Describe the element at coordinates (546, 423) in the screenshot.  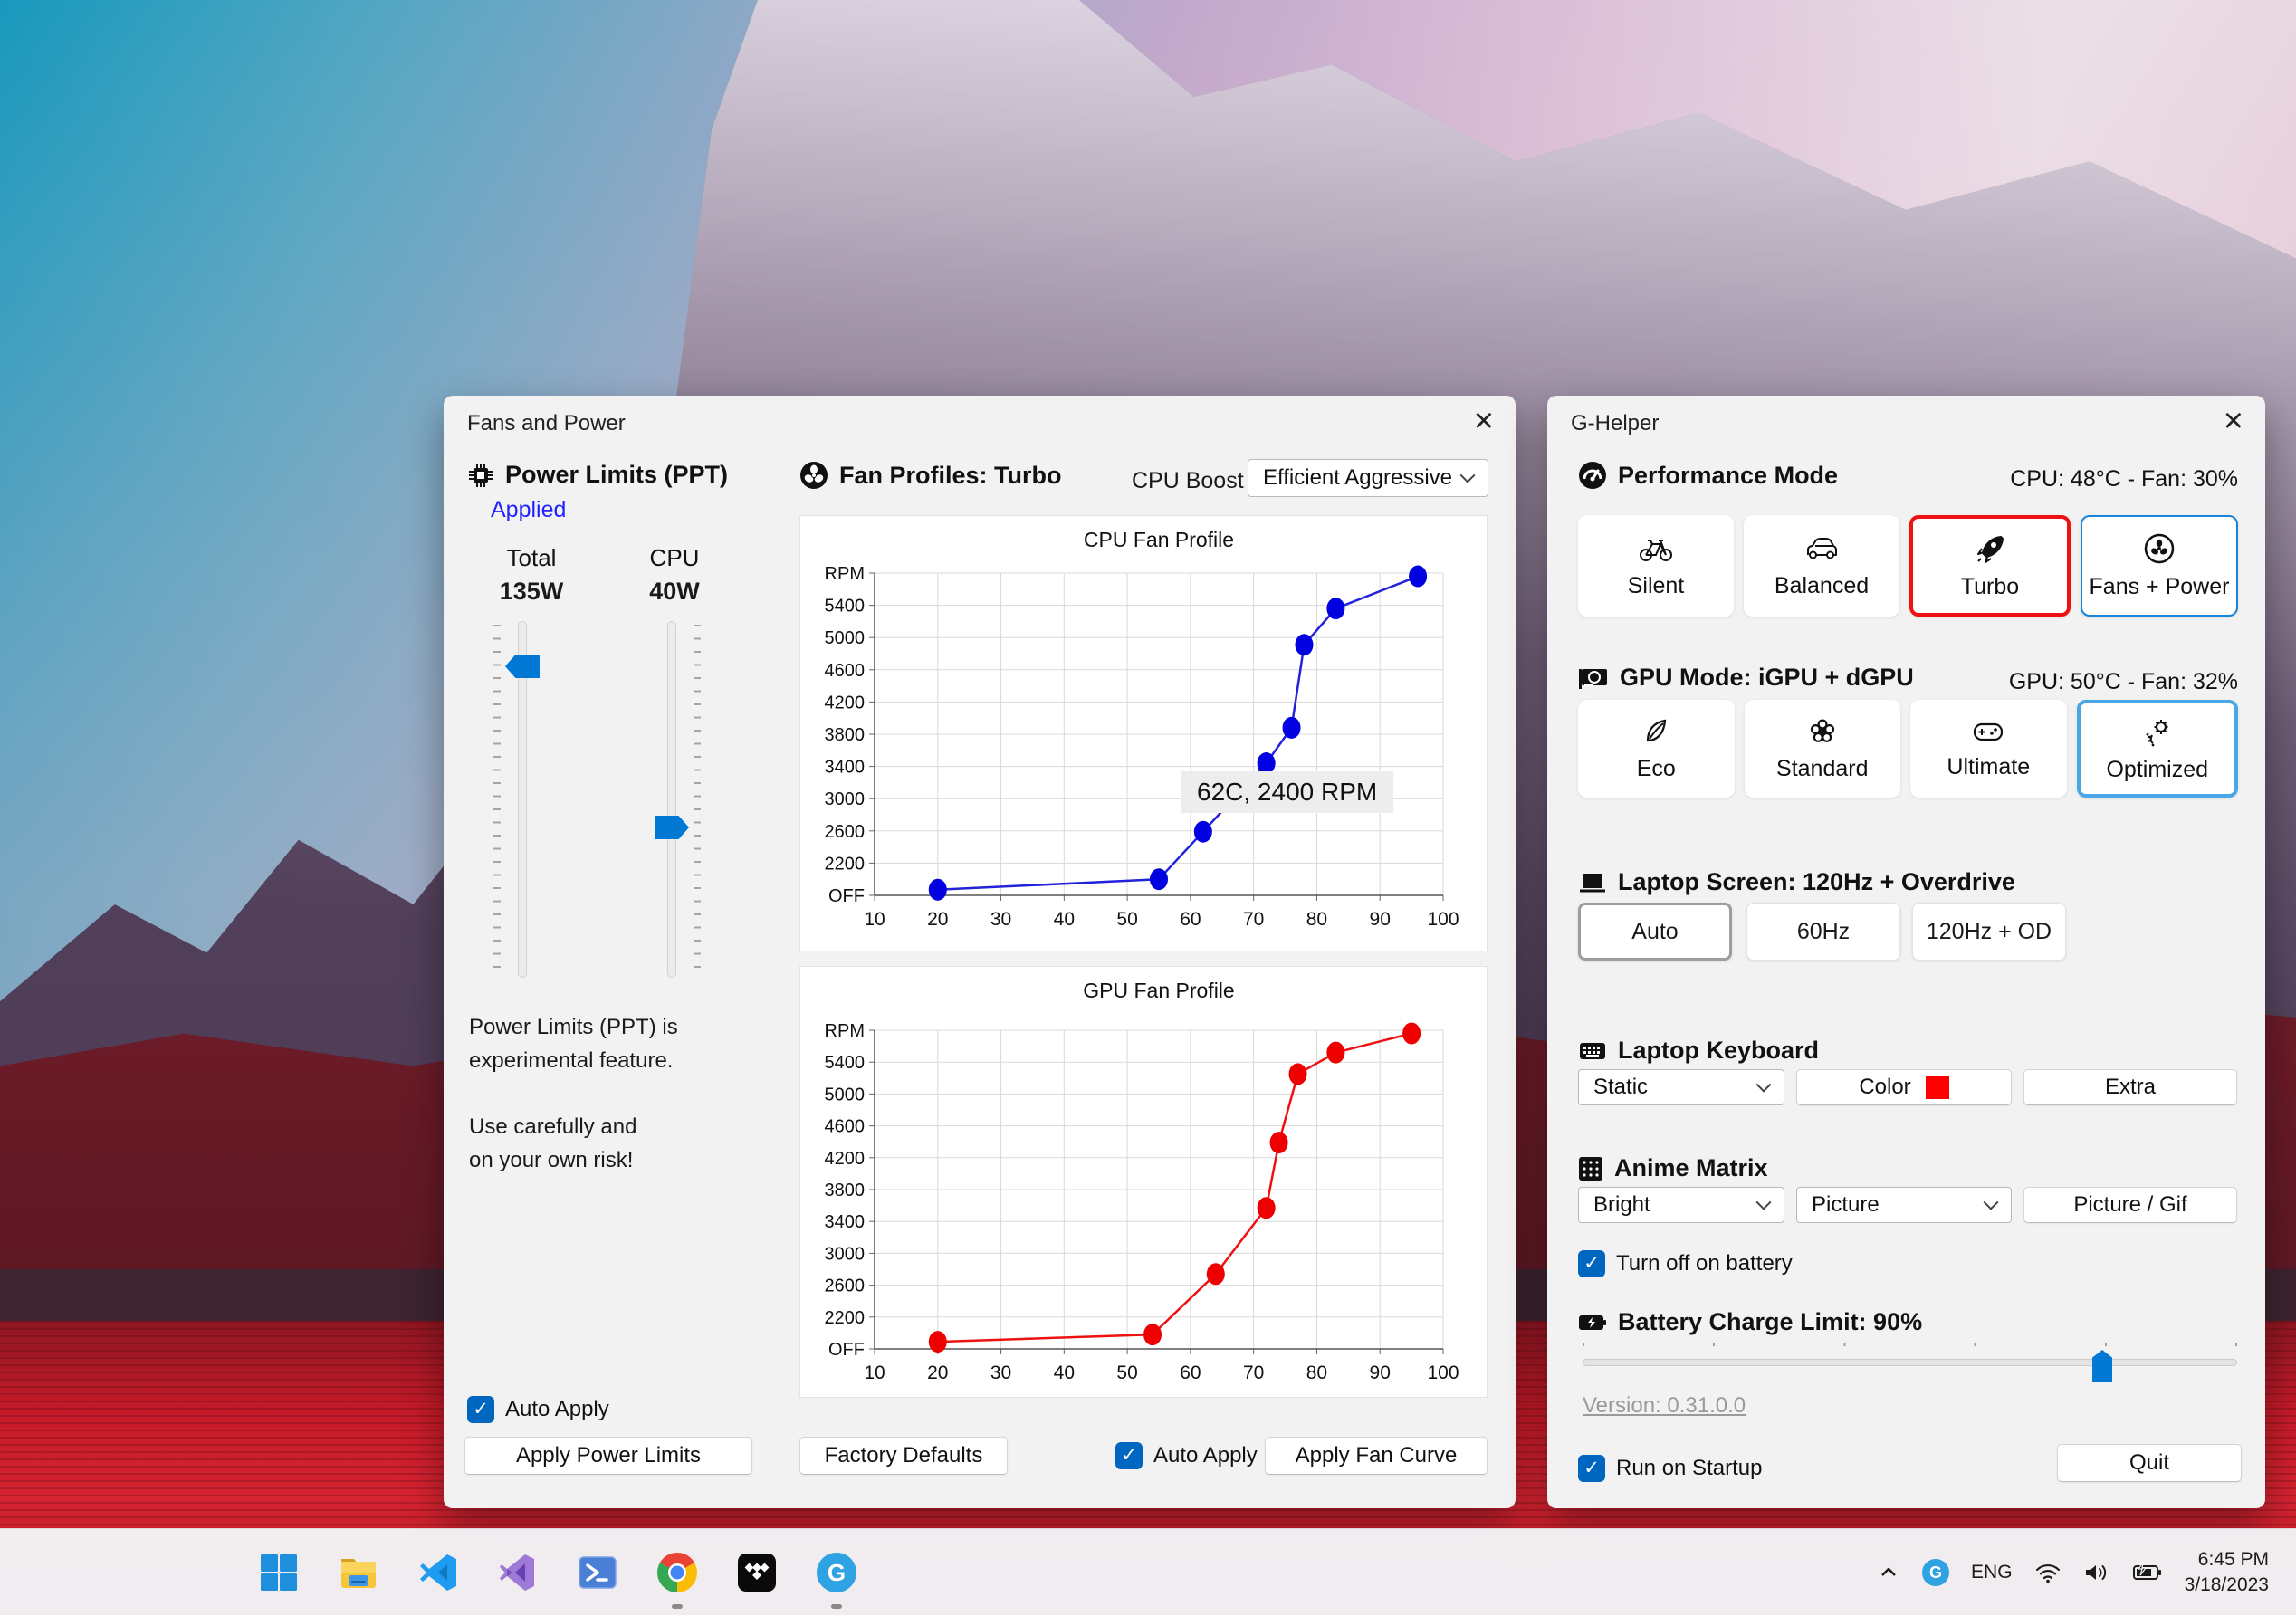
I see `fans-window-title: Fans and Power` at that location.